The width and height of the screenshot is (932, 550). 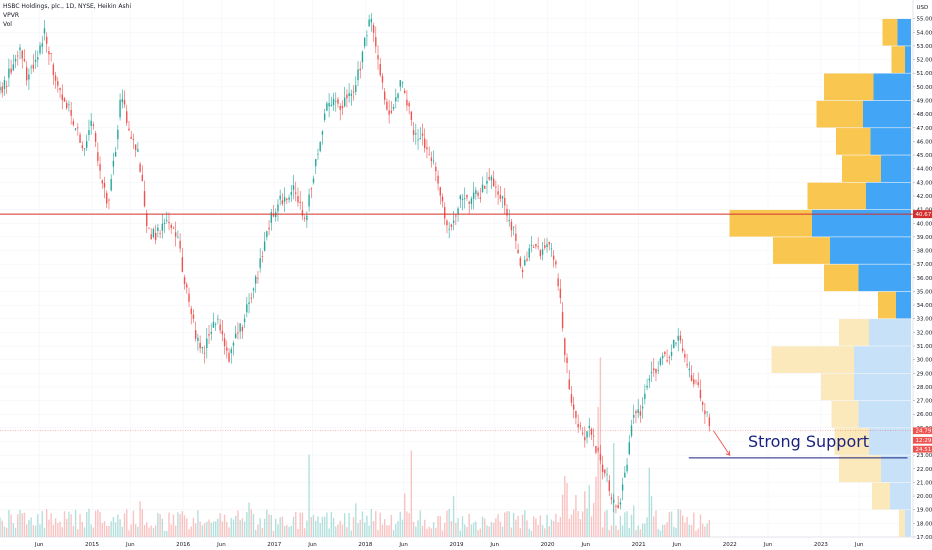 I want to click on price-tick-label: 22.00, so click(x=924, y=470).